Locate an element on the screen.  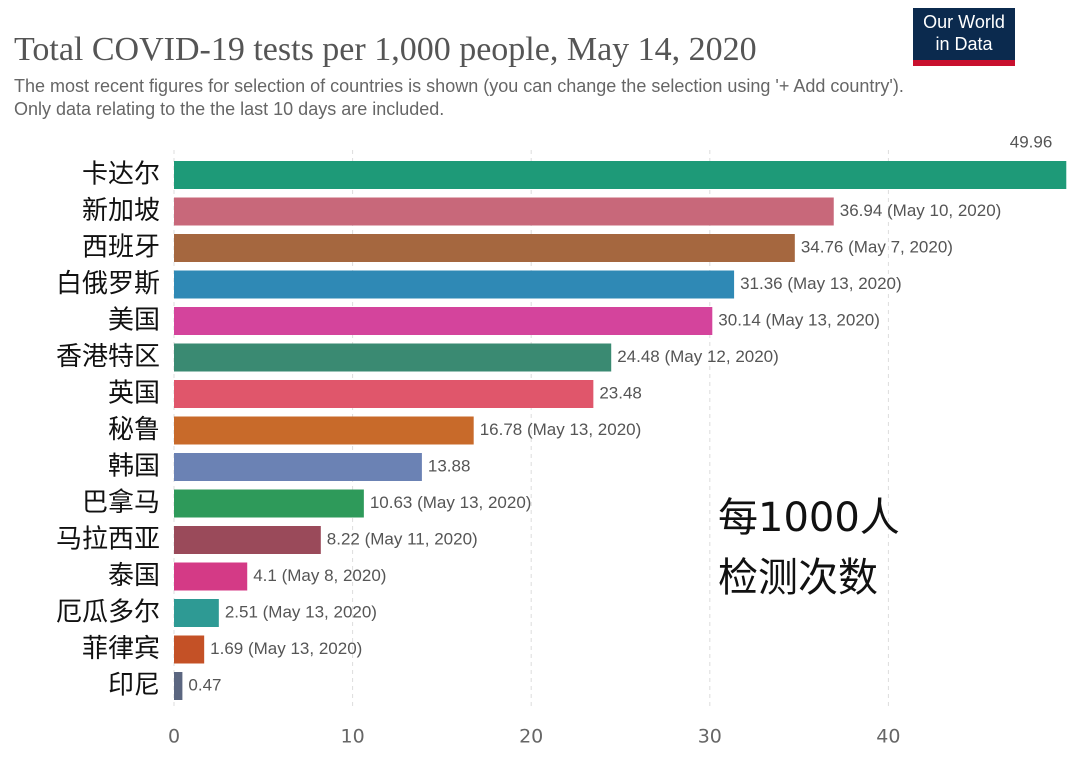
y-tick-label: 秘鲁 is located at coordinates (134, 430).